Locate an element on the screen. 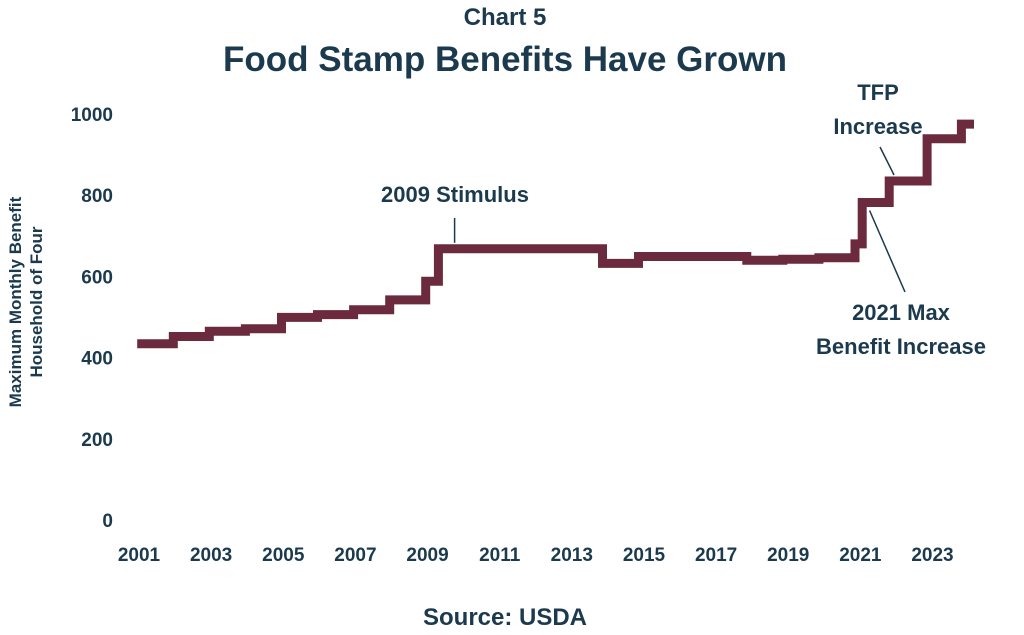  leader-tfp-increase is located at coordinates (887, 161).